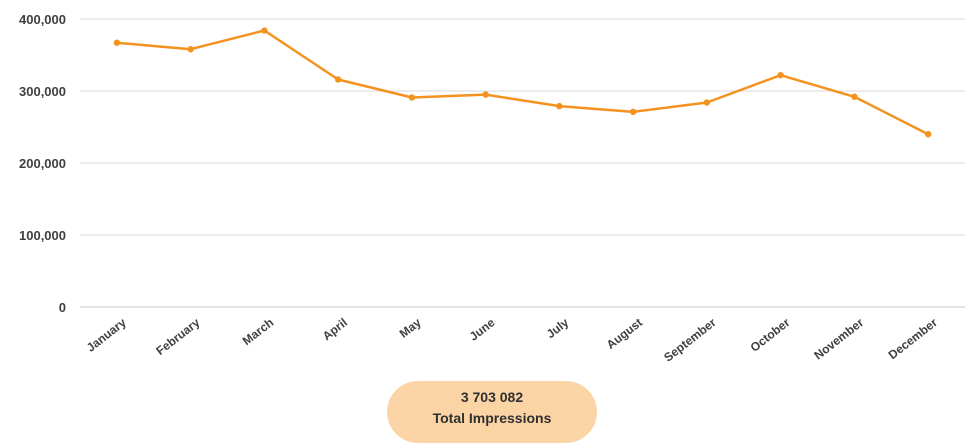 This screenshot has height=443, width=965. Describe the element at coordinates (492, 397) in the screenshot. I see `total-impressions-value: 3 703 082` at that location.